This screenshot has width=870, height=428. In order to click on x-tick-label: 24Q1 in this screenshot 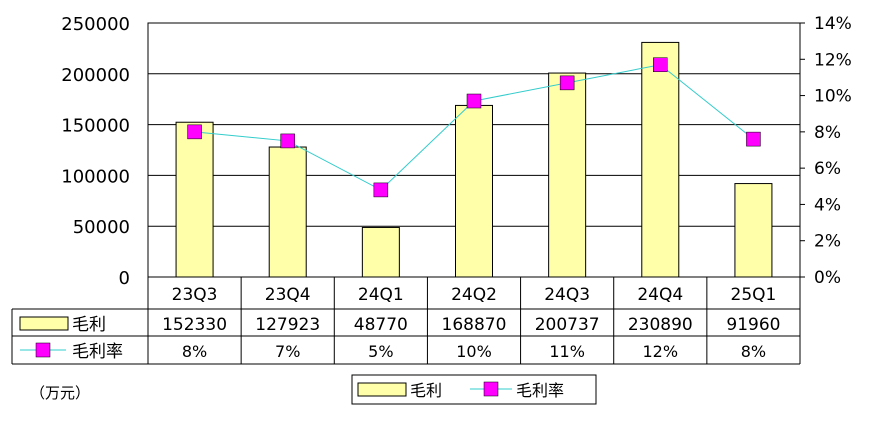, I will do `click(381, 295)`.